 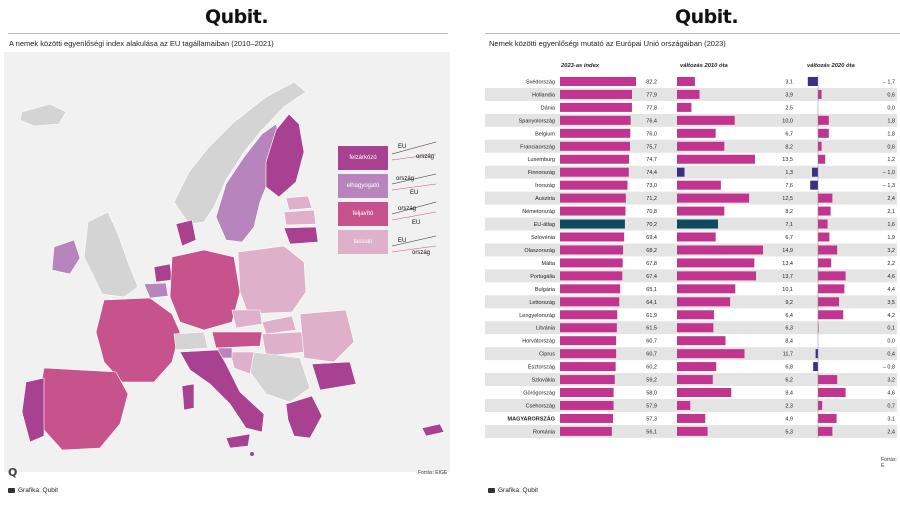 I want to click on category-label: Ausztria, so click(x=545, y=199).